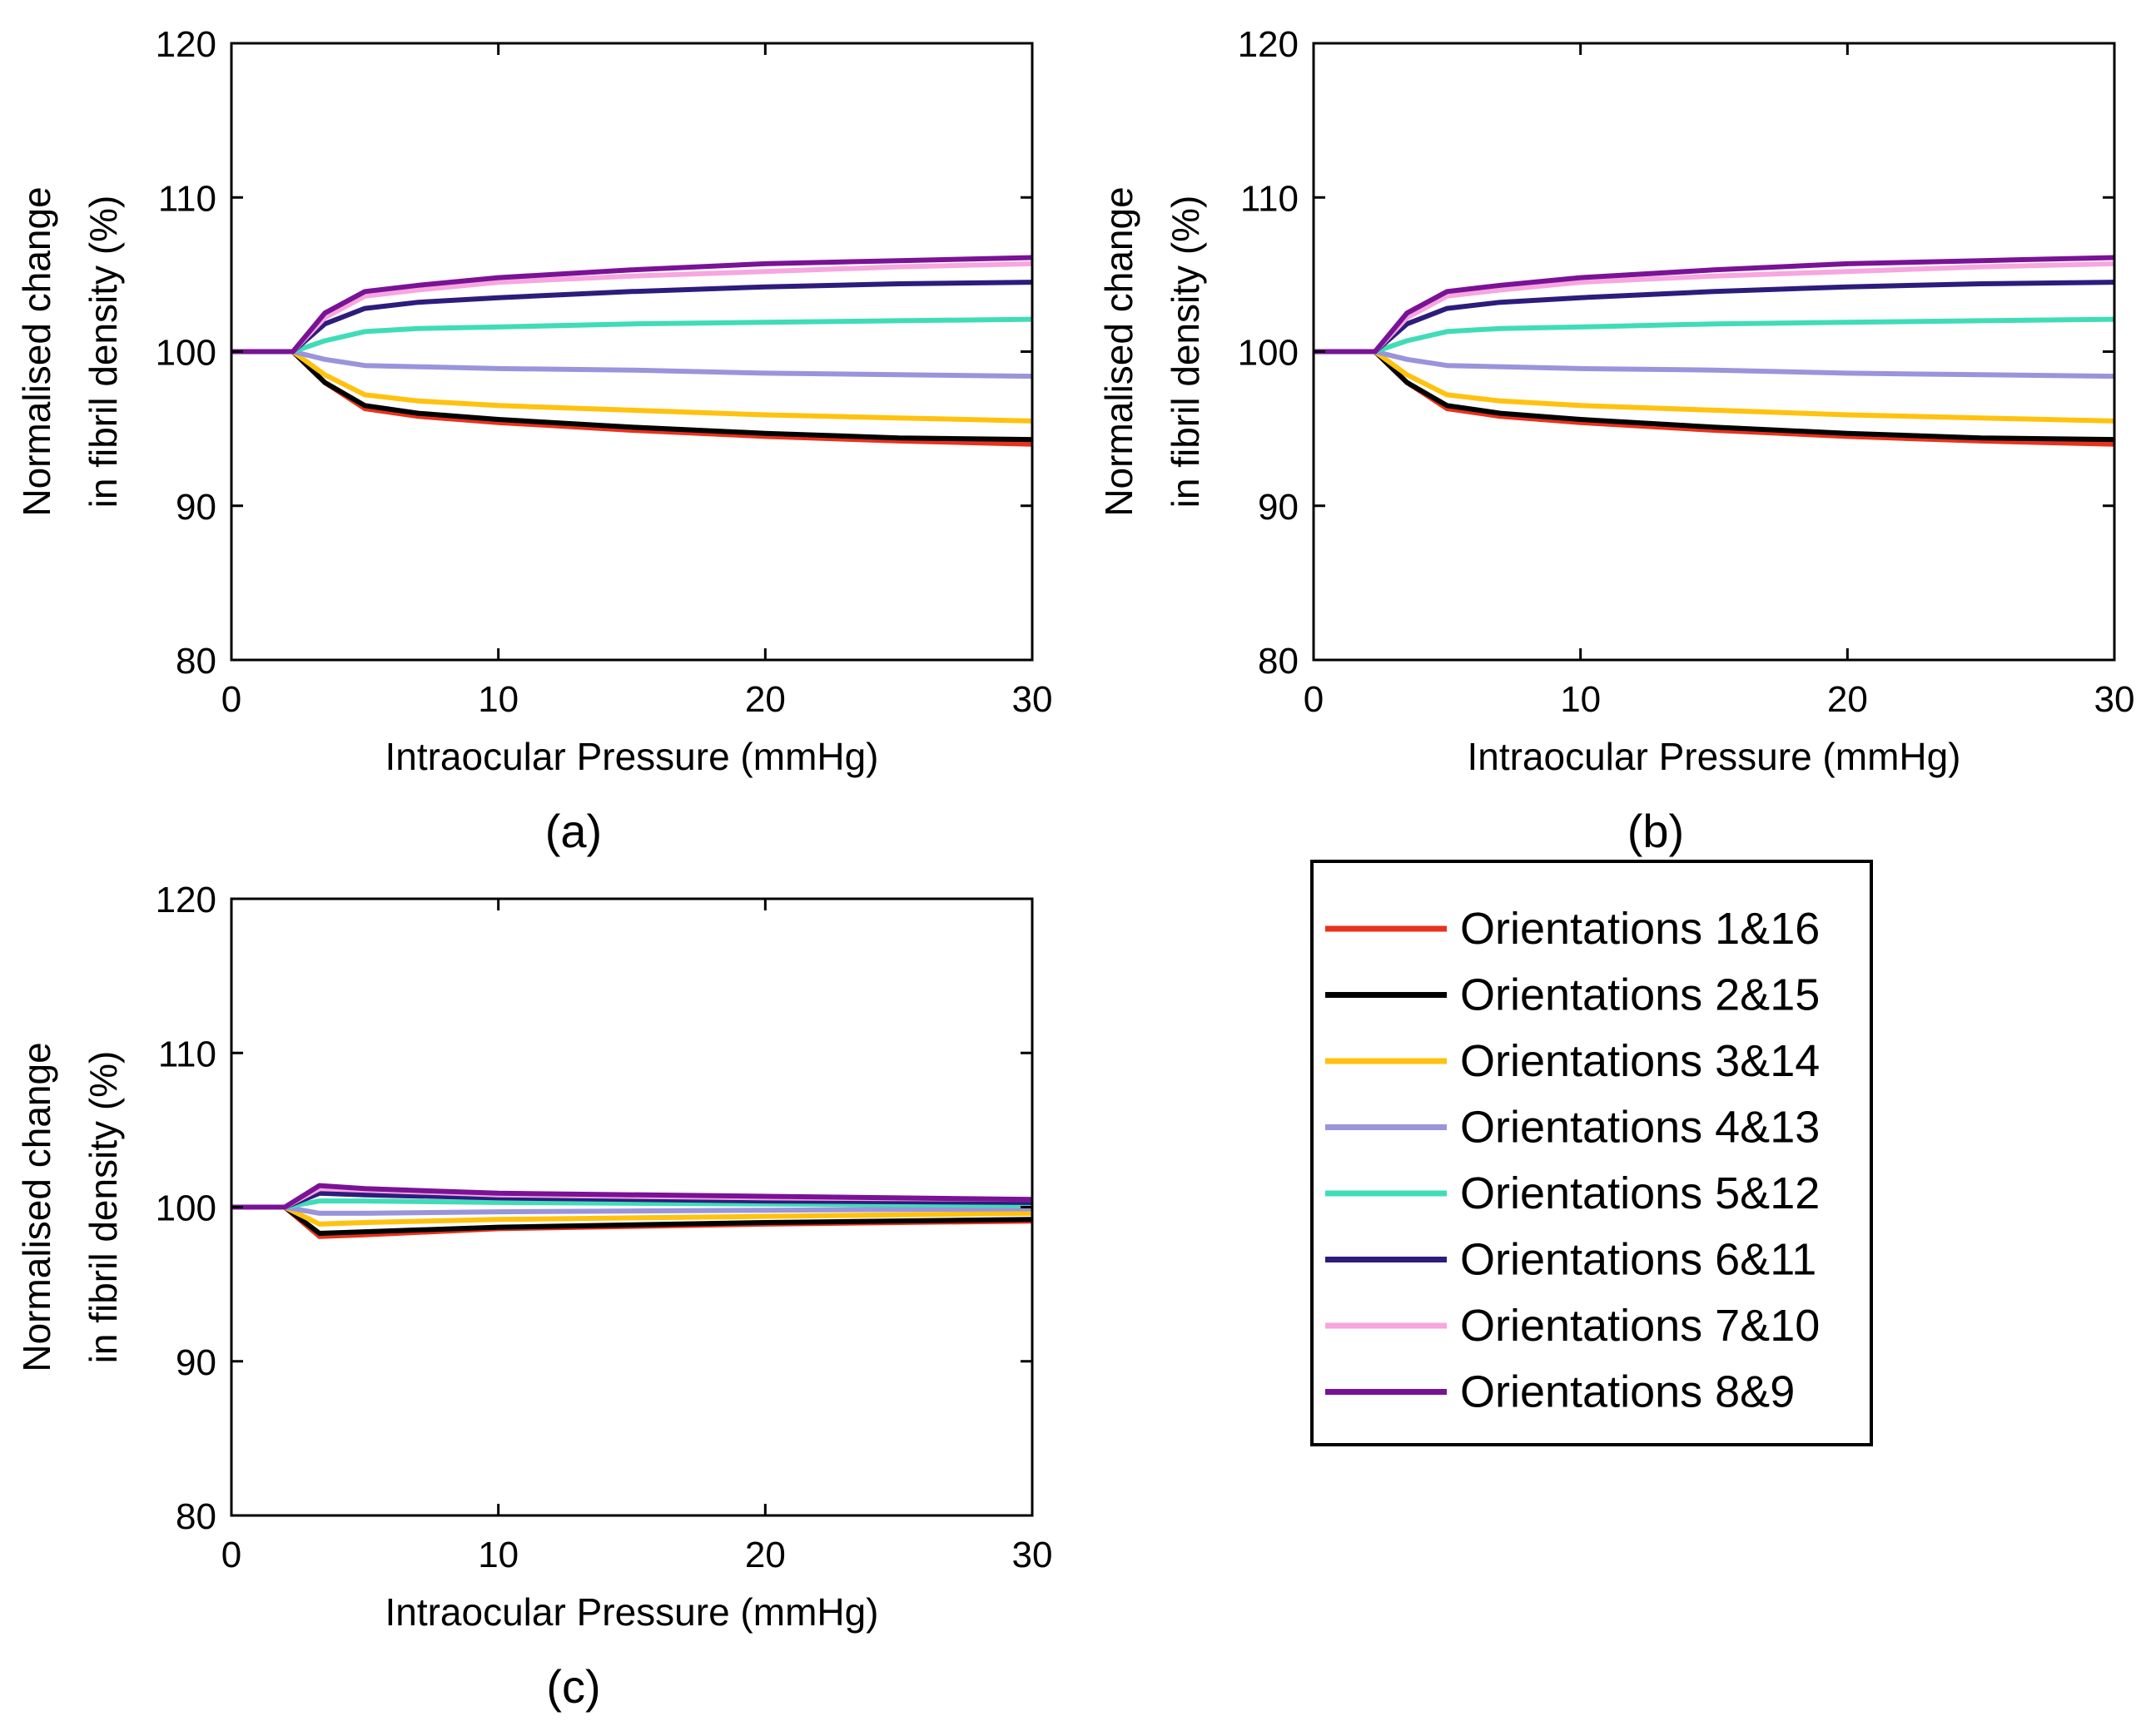  What do you see at coordinates (1655, 831) in the screenshot?
I see `panel-caption: (b)` at bounding box center [1655, 831].